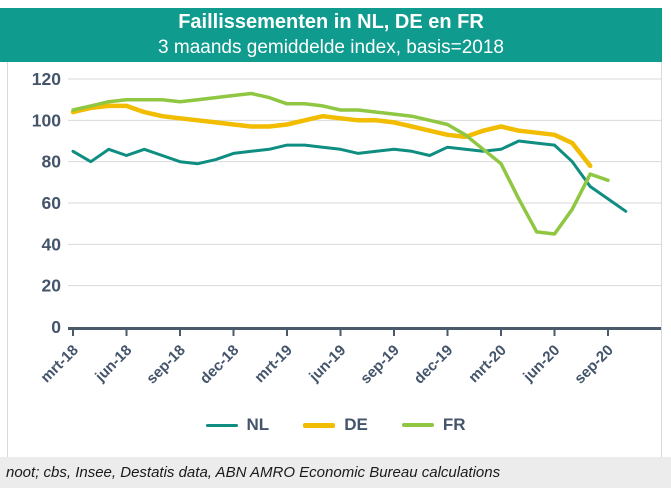 This screenshot has width=671, height=499. What do you see at coordinates (380, 365) in the screenshot?
I see `x-tick-label: sep-19` at bounding box center [380, 365].